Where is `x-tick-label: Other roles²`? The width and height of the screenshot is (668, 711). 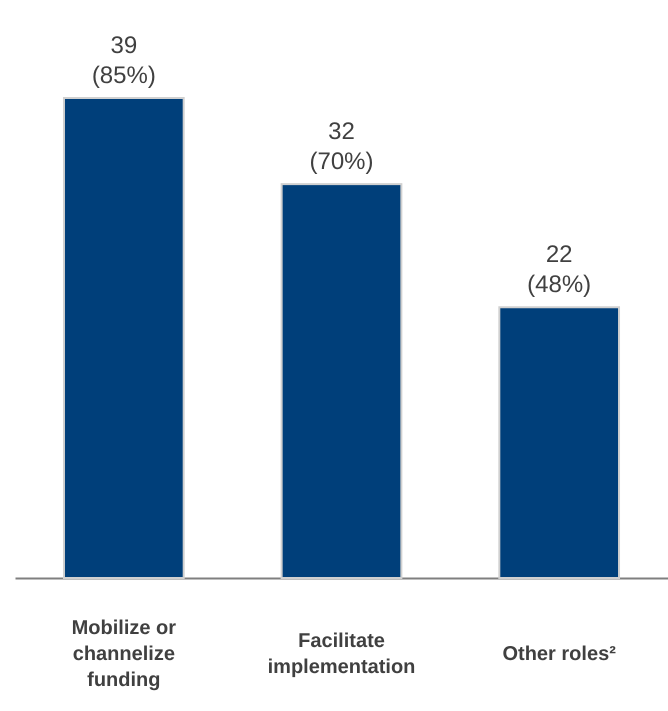
x-tick-label: Other roles² is located at coordinates (559, 654).